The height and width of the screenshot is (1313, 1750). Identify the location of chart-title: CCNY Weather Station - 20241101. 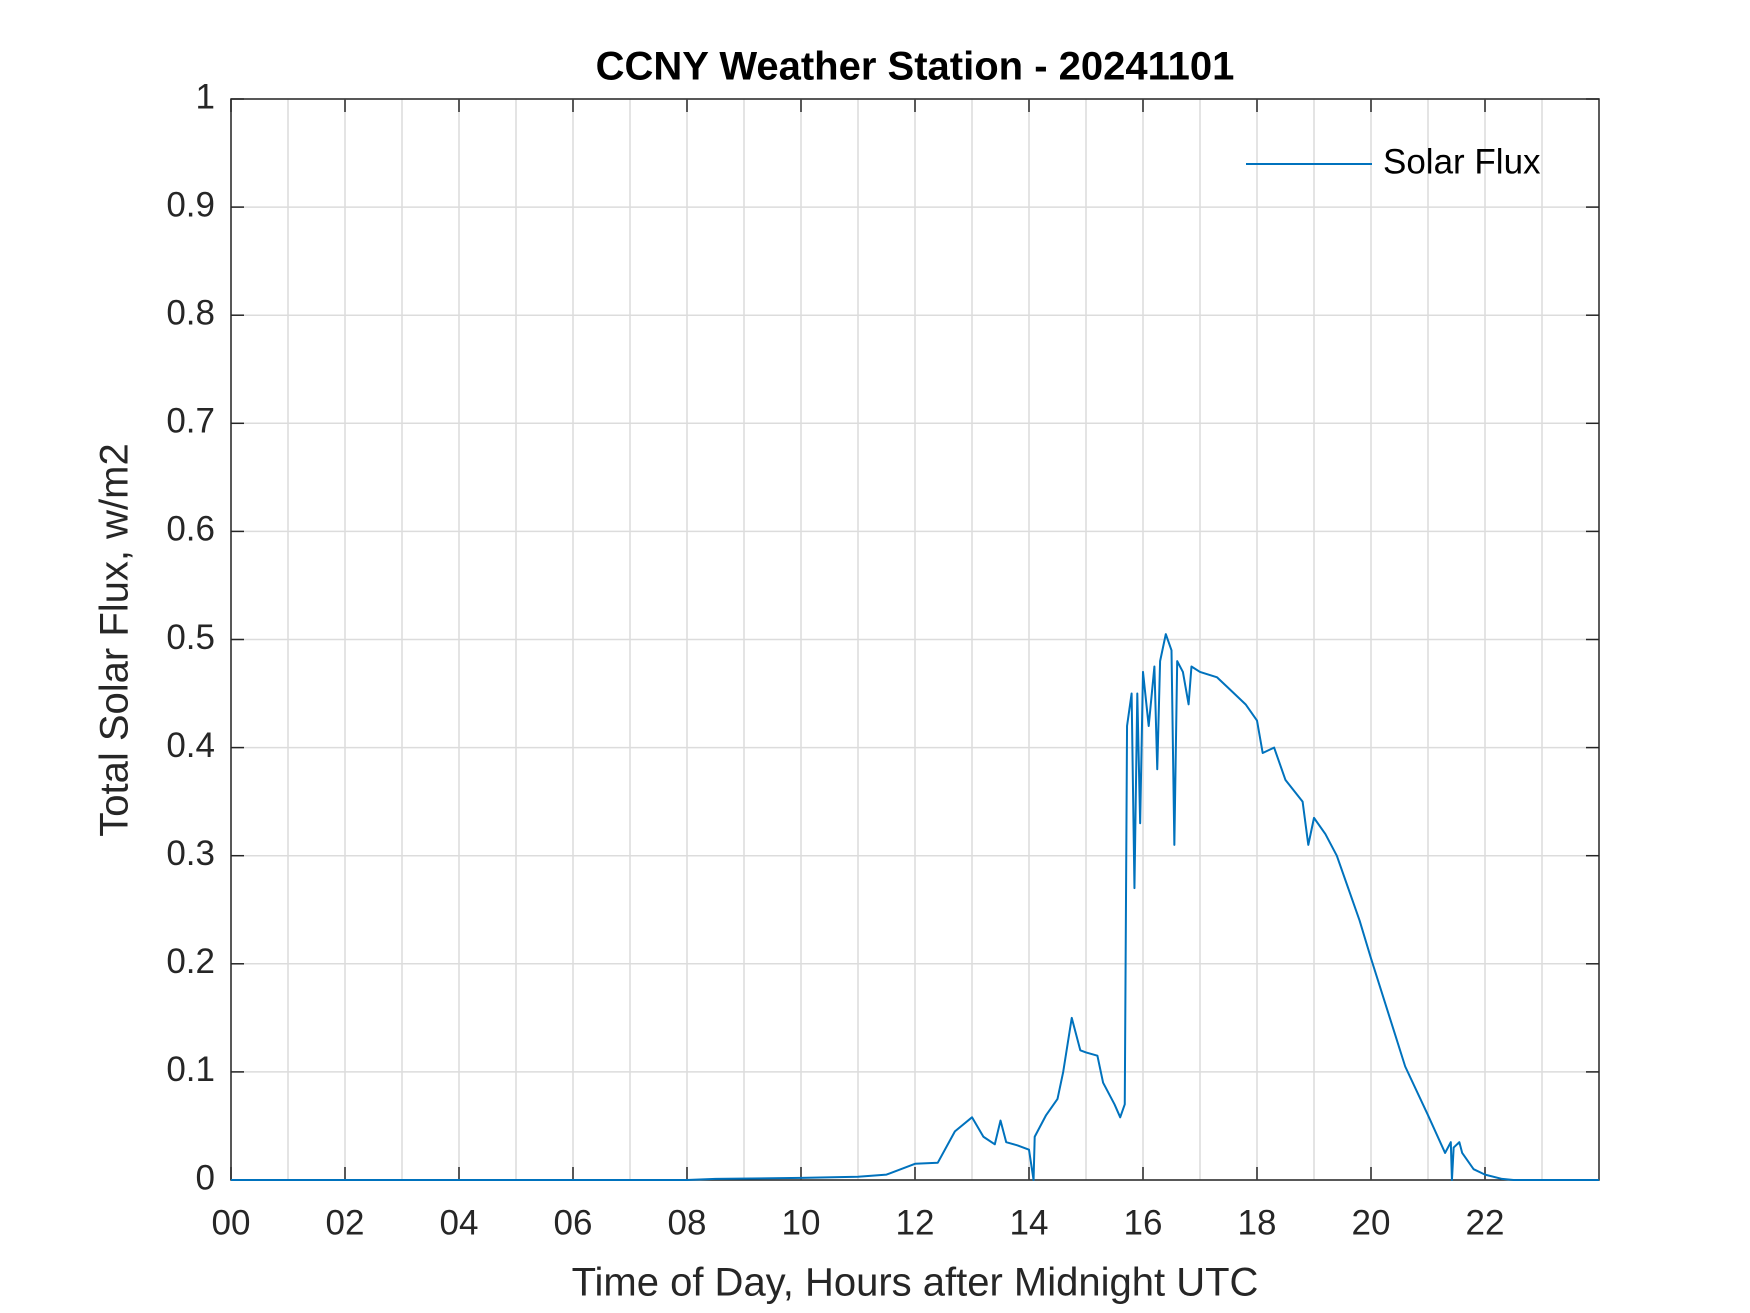
(915, 67).